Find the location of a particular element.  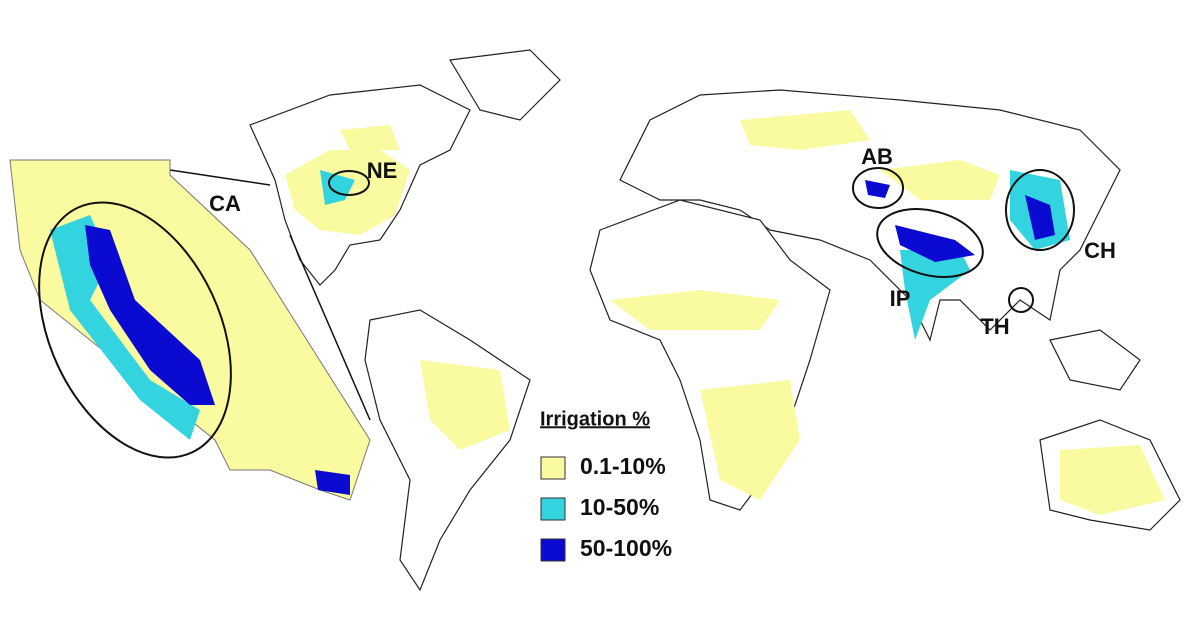

region-label: AB is located at coordinates (877, 156).